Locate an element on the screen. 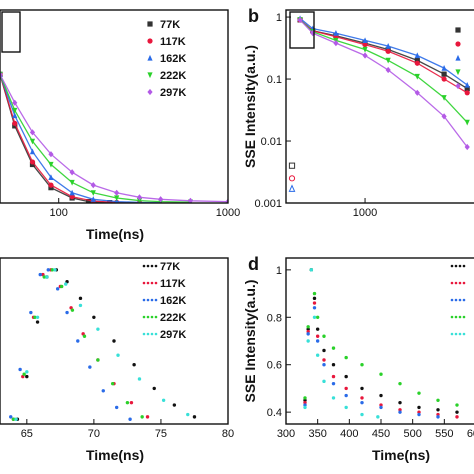 This screenshot has height=474, width=474. x-tick-label: 600 is located at coordinates (470, 434).